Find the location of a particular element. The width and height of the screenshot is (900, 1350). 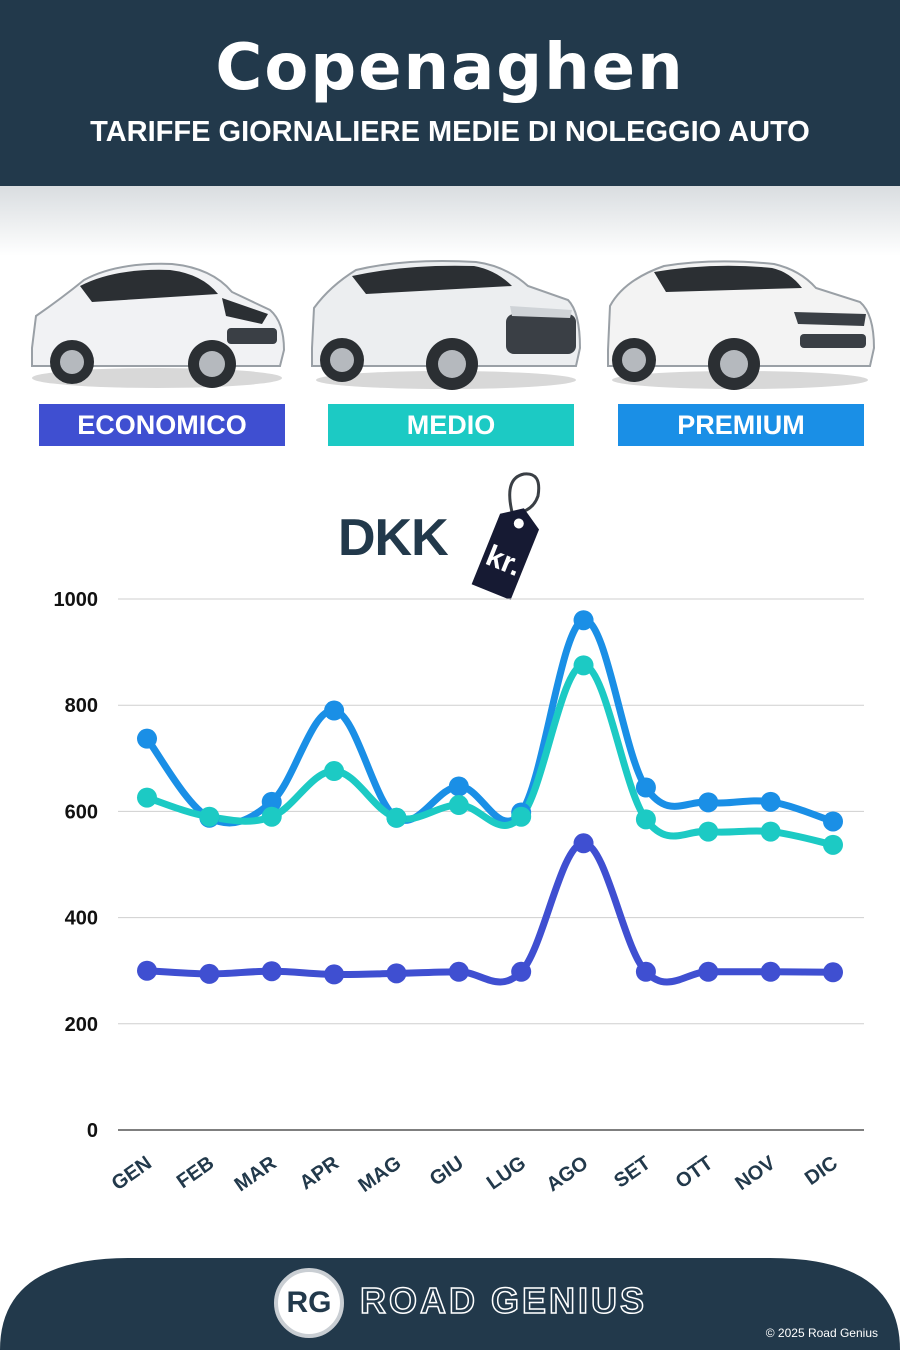

data-point-economico-ott is located at coordinates (708, 971).